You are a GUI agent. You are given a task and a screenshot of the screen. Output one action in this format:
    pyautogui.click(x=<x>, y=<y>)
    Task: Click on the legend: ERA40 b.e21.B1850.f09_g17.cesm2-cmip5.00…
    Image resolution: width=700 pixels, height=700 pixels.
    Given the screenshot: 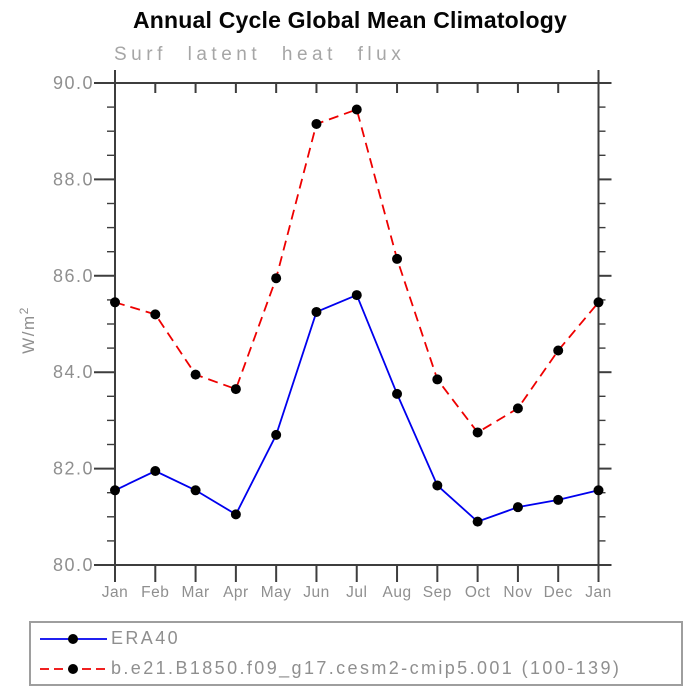 What is the action you would take?
    pyautogui.click(x=356, y=653)
    